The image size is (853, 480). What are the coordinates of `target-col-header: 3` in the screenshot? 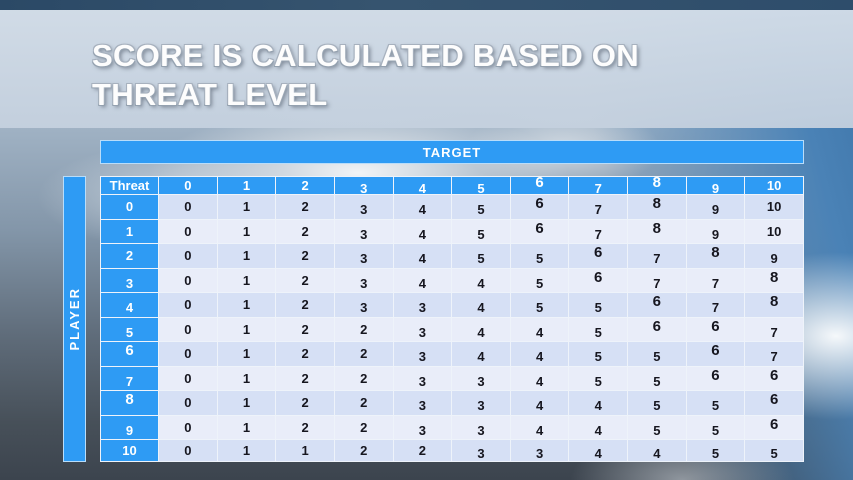 It's located at (363, 185).